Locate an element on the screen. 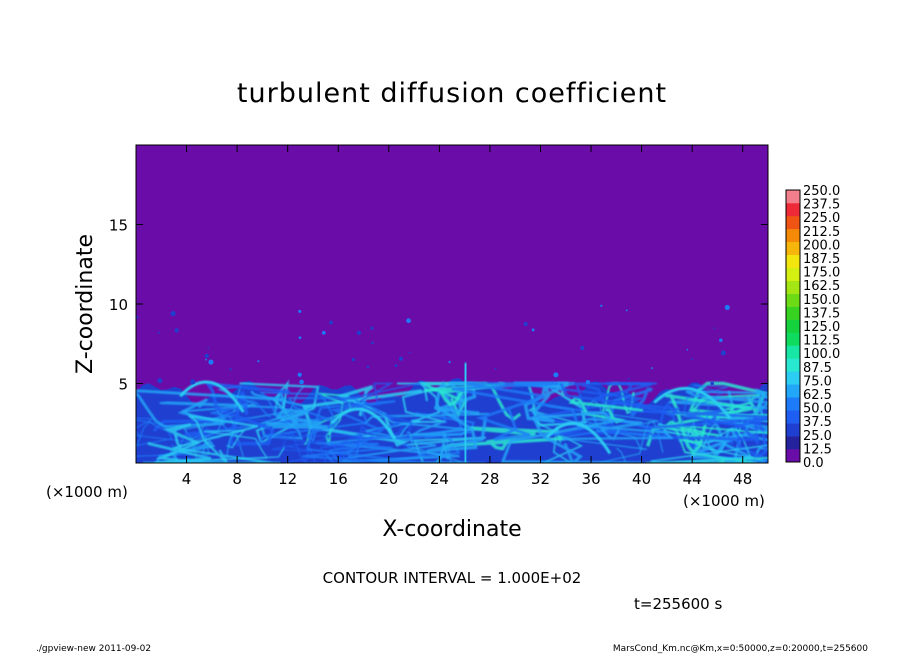 This screenshot has width=904, height=654. colorbar-label: 75.0 is located at coordinates (817, 381).